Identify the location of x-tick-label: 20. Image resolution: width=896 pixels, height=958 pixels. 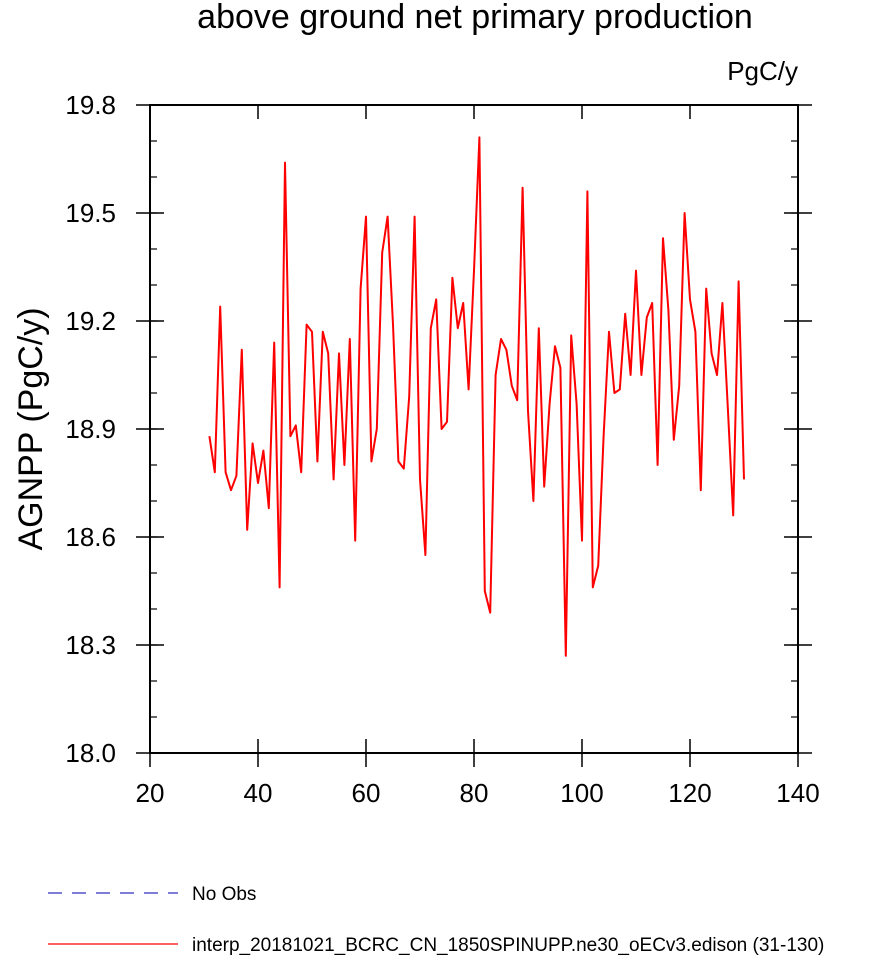
(150, 793).